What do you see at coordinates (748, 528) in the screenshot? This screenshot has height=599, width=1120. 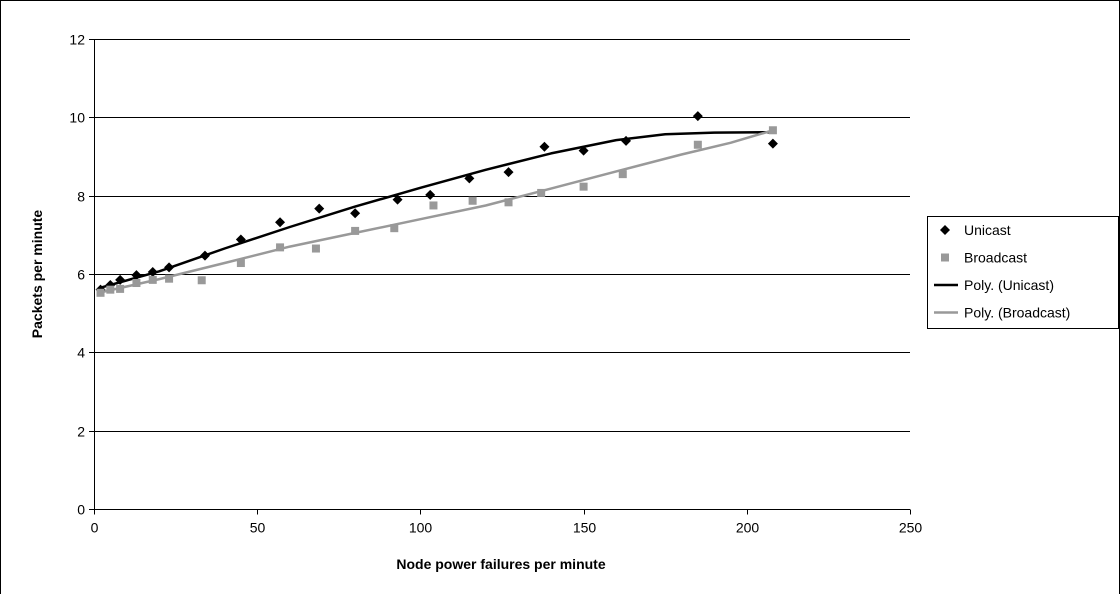 I see `x-tick-label: 200` at bounding box center [748, 528].